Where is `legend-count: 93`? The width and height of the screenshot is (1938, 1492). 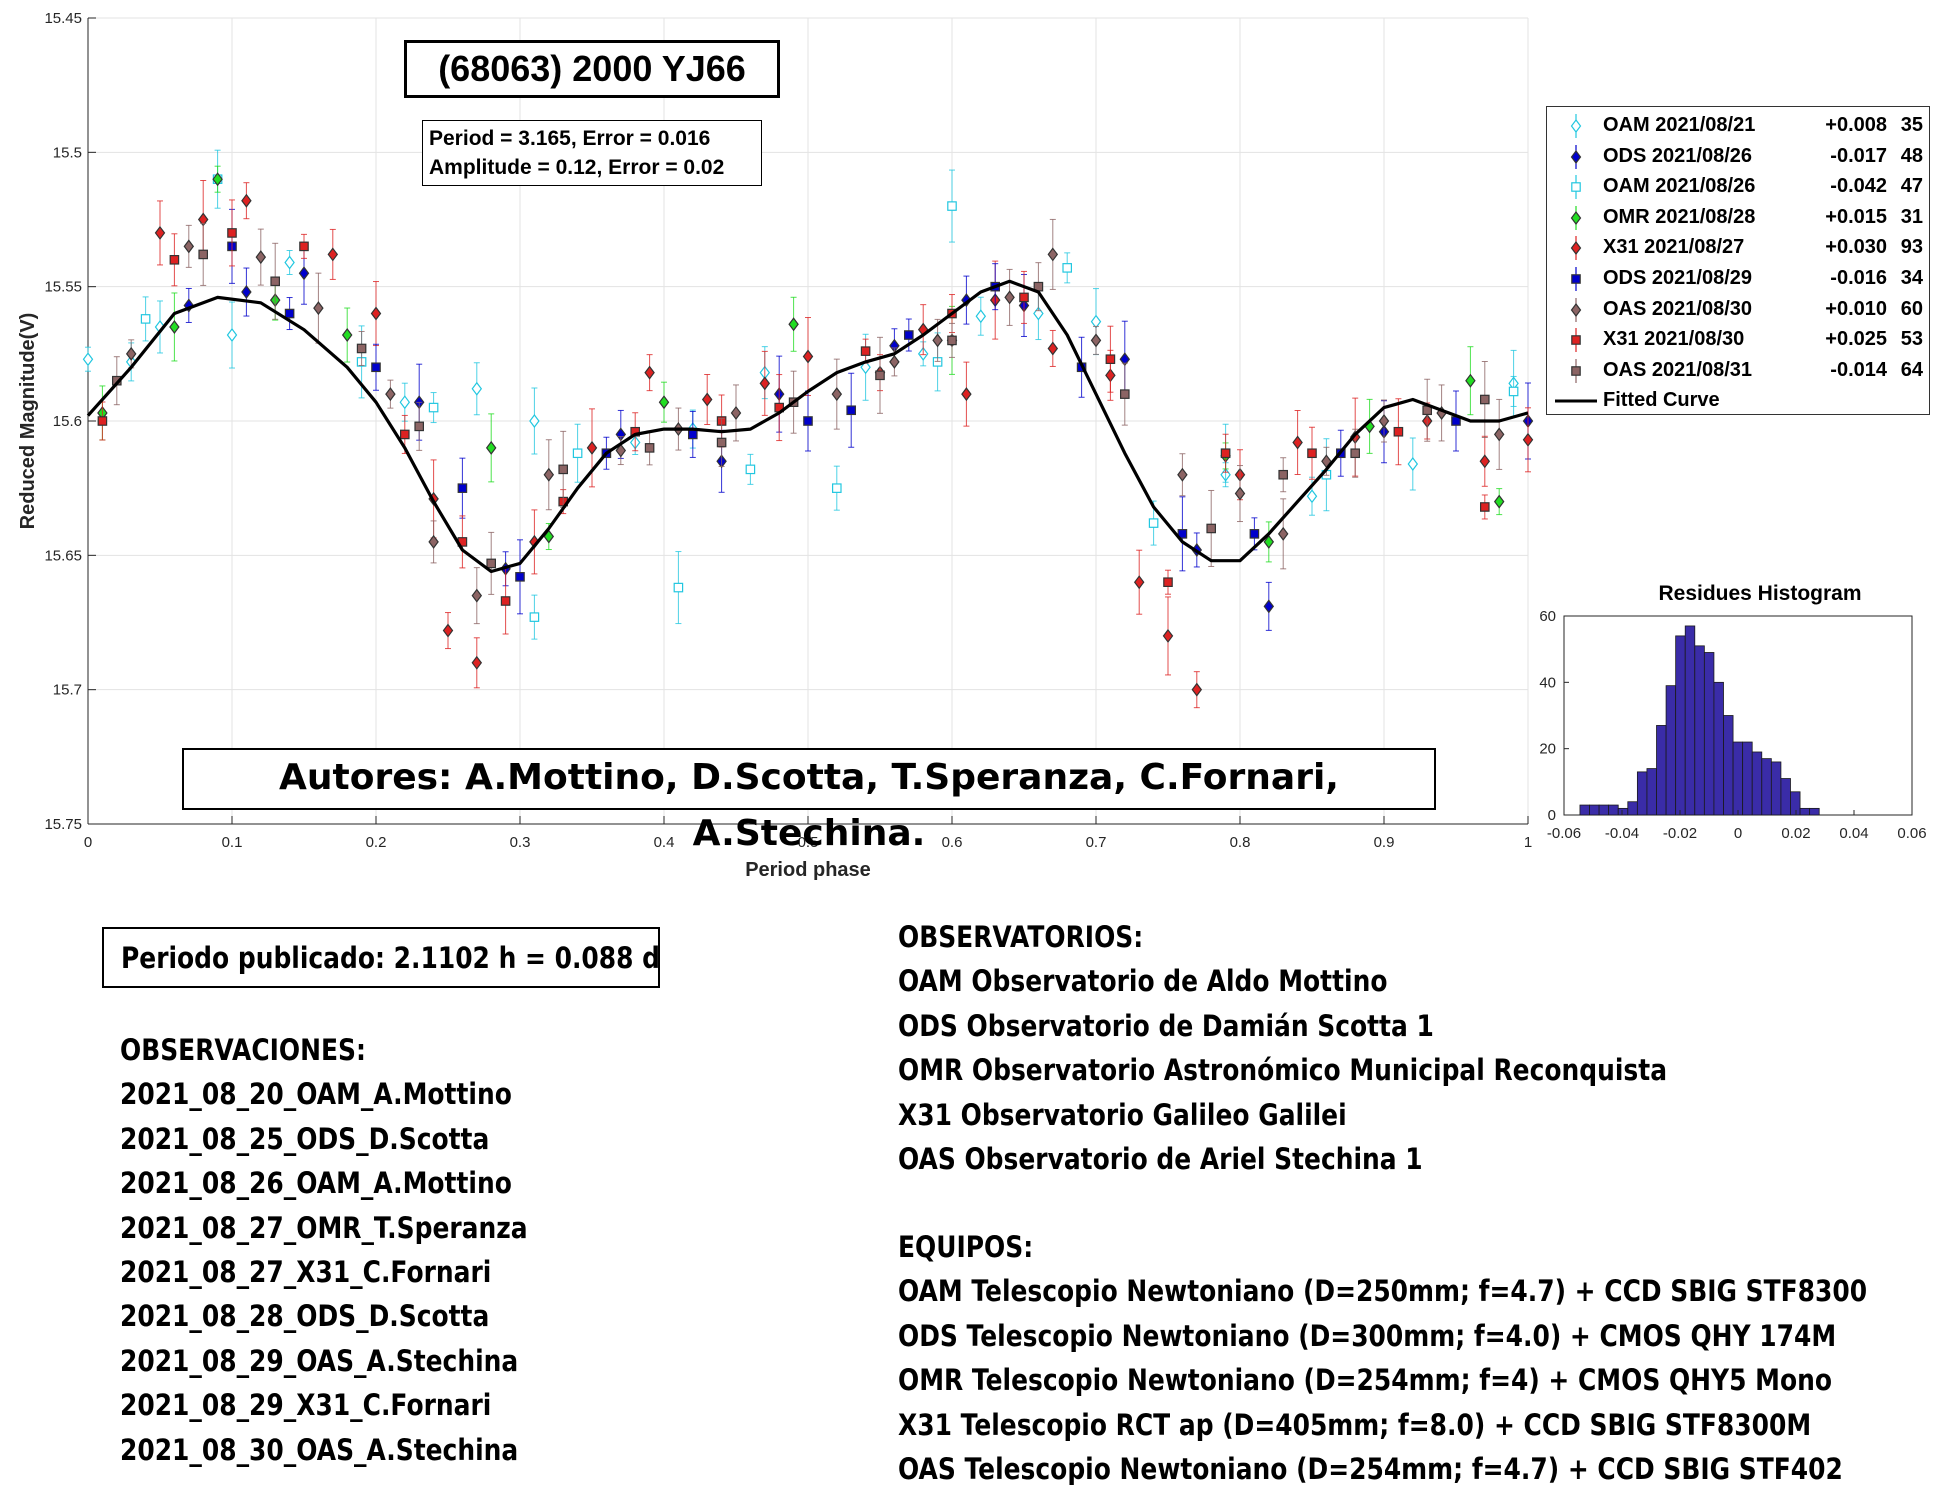 legend-count: 93 is located at coordinates (1911, 247).